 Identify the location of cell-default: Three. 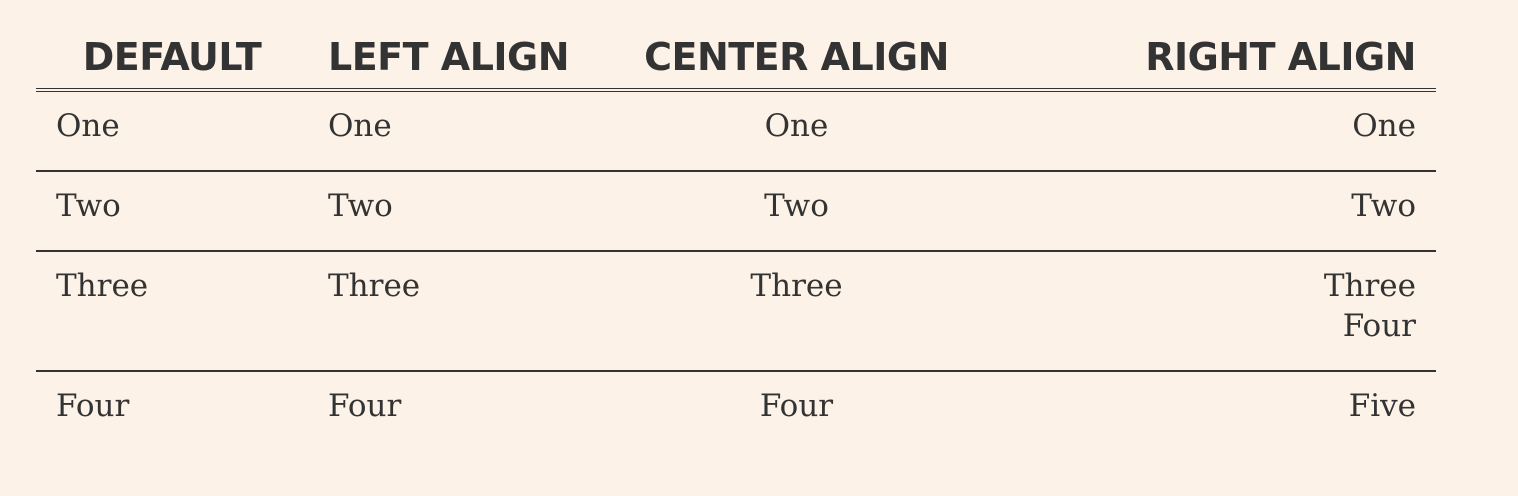
(172, 311).